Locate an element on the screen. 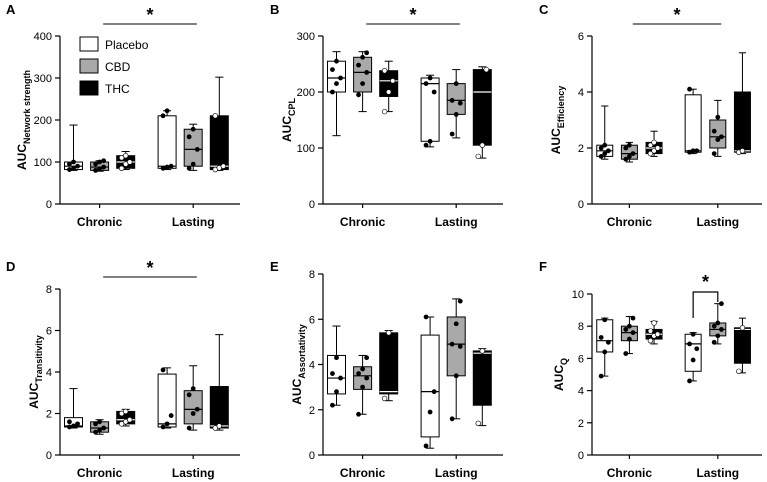 The height and width of the screenshot is (482, 767). panel-e: E 0 2 4 6 8 Chronic Lasting AUCAssortativity is located at coordinates (386, 369).